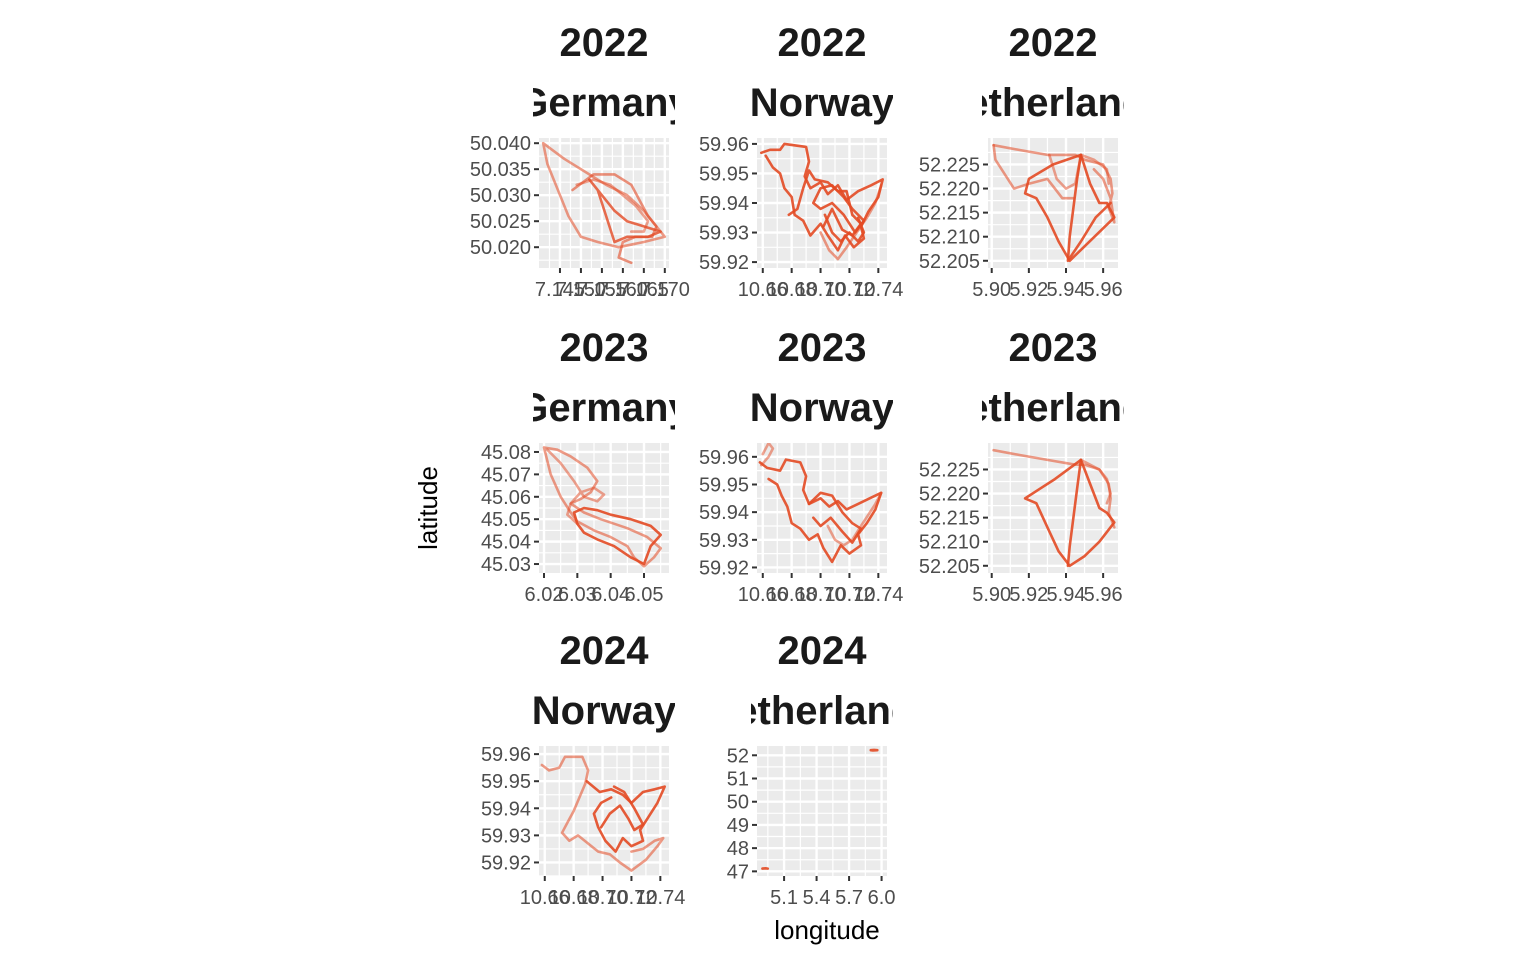  What do you see at coordinates (581, 290) in the screenshot?
I see `x-tick-label: 7.150` at bounding box center [581, 290].